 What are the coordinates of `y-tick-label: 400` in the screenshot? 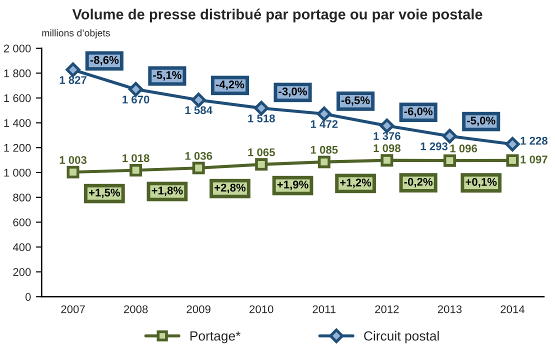 It's located at (21, 247).